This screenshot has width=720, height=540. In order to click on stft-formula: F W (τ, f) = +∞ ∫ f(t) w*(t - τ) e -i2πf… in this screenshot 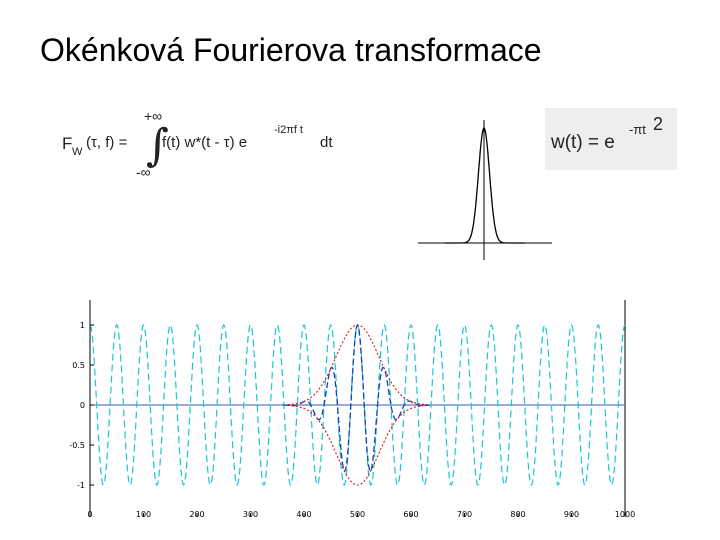, I will do `click(212, 147)`.